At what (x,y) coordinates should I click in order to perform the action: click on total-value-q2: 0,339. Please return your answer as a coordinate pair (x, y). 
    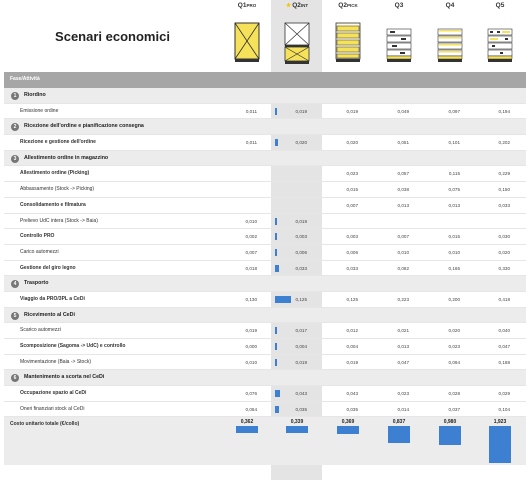
    Looking at the image, I should click on (297, 422).